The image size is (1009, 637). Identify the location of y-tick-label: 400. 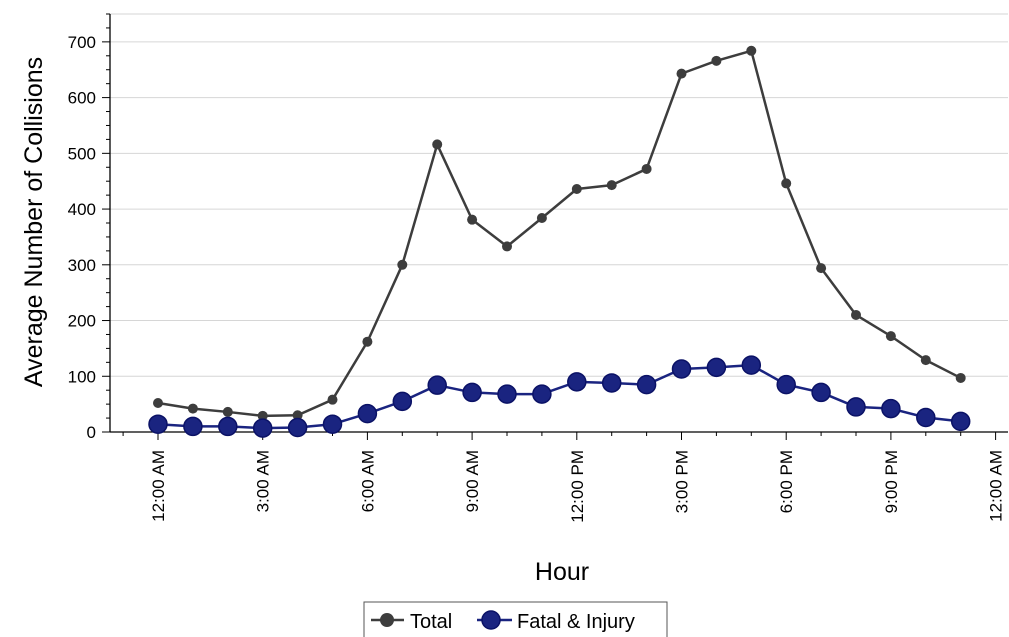
(82, 209).